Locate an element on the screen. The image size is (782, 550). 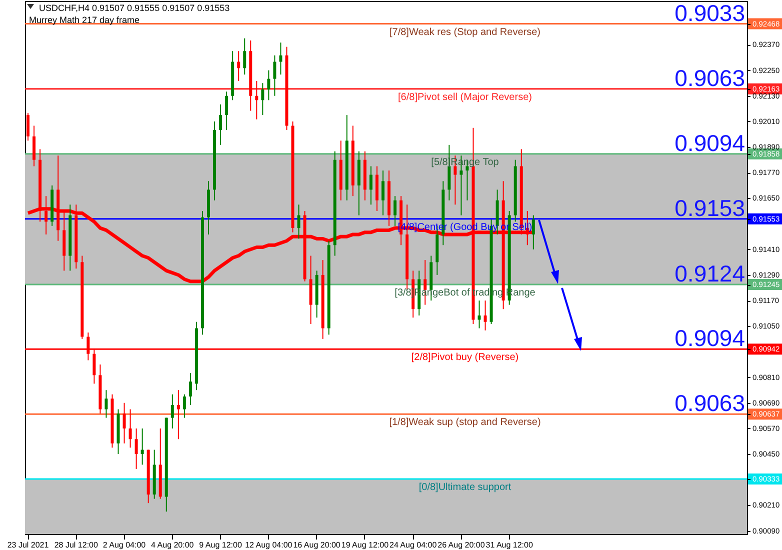
text: Murrey Math 217 day frame is located at coordinates (84, 20).